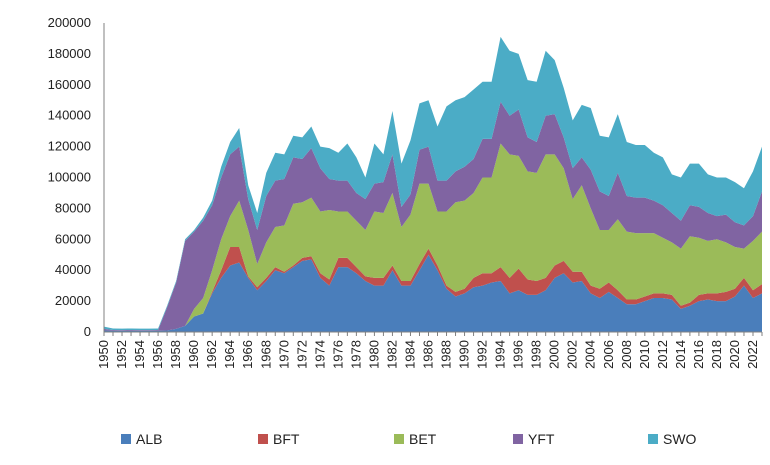 The width and height of the screenshot is (770, 465). Describe the element at coordinates (752, 354) in the screenshot. I see `x-tick-label: 2022` at that location.